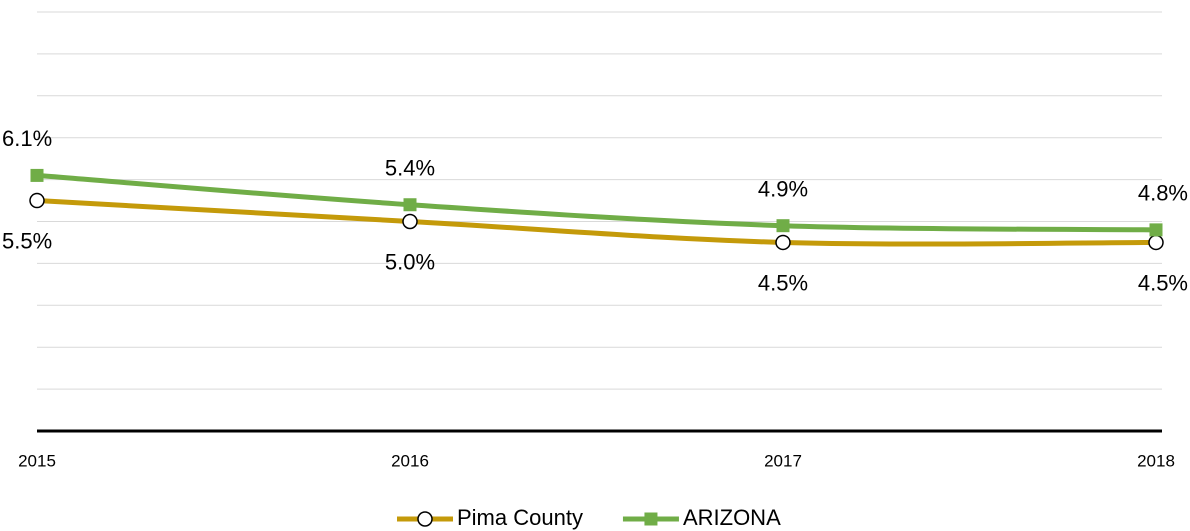 This screenshot has width=1190, height=531. Describe the element at coordinates (732, 517) in the screenshot. I see `legend-label: ARIZONA` at that location.